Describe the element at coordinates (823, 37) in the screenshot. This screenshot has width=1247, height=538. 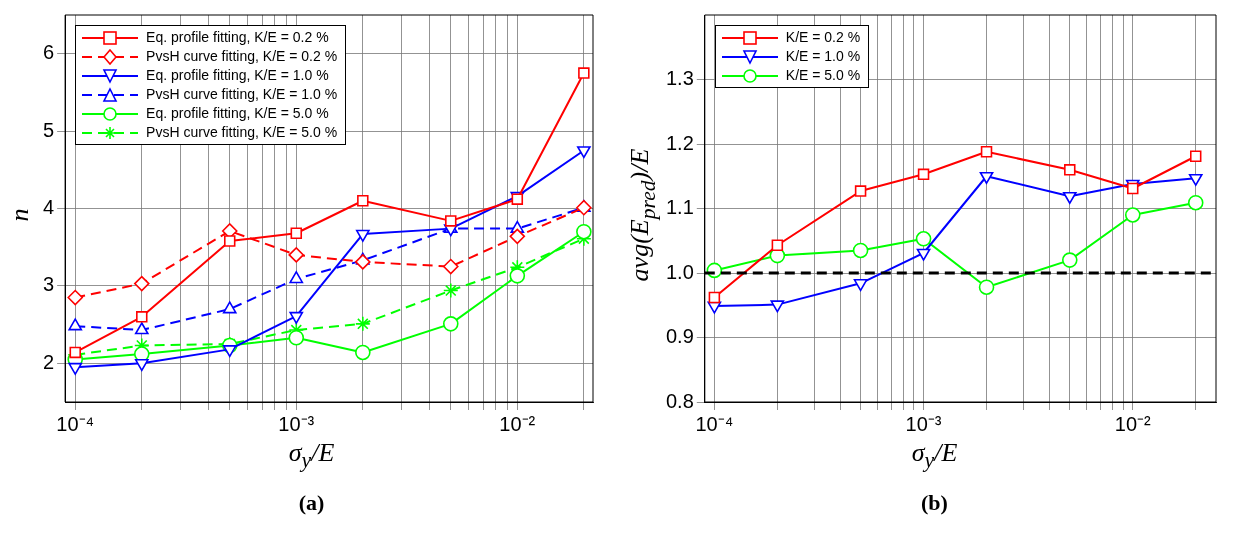
I see `legend-label: K/E = 0.2 %` at that location.